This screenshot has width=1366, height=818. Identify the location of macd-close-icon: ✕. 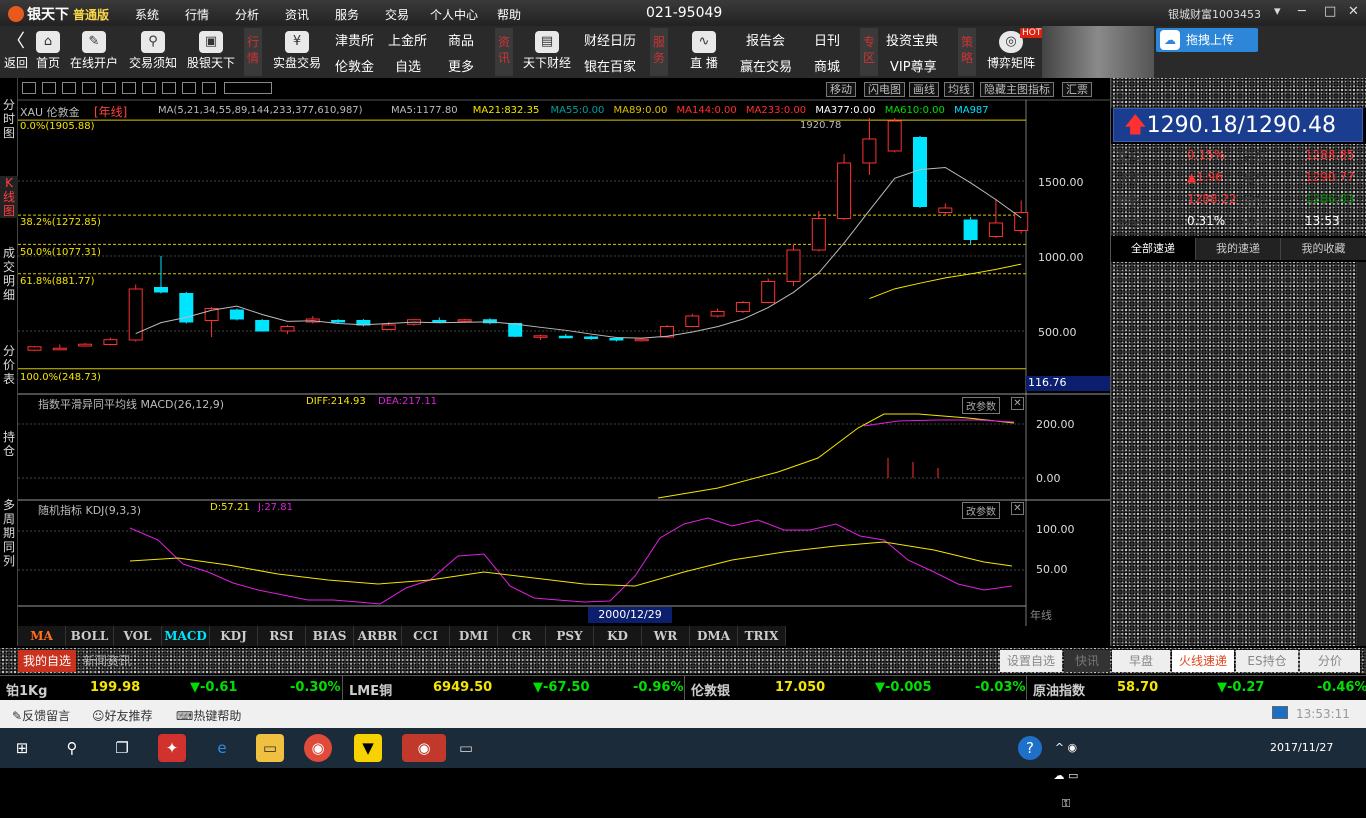
(1017, 403).